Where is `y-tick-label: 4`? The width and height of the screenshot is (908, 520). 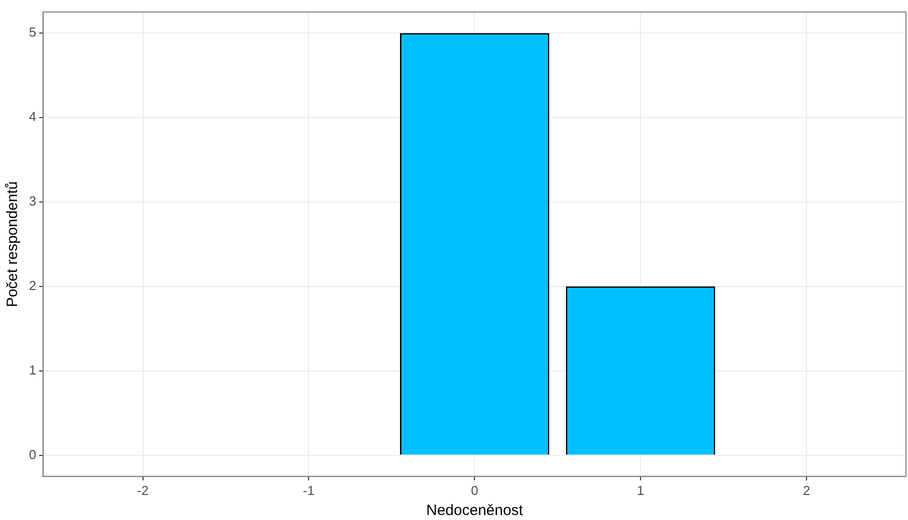 y-tick-label: 4 is located at coordinates (32, 116).